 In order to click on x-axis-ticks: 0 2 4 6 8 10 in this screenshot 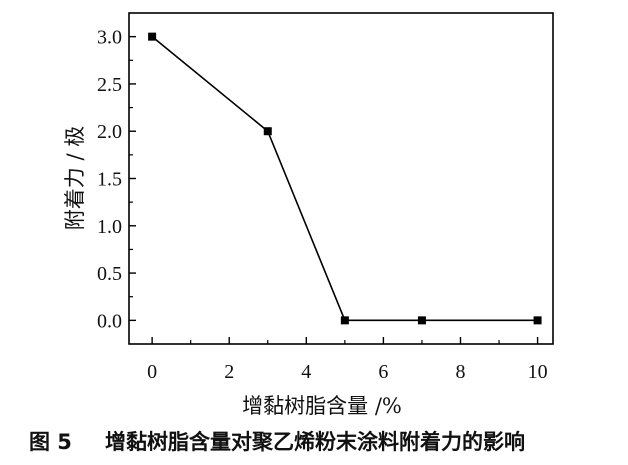, I will do `click(347, 360)`.